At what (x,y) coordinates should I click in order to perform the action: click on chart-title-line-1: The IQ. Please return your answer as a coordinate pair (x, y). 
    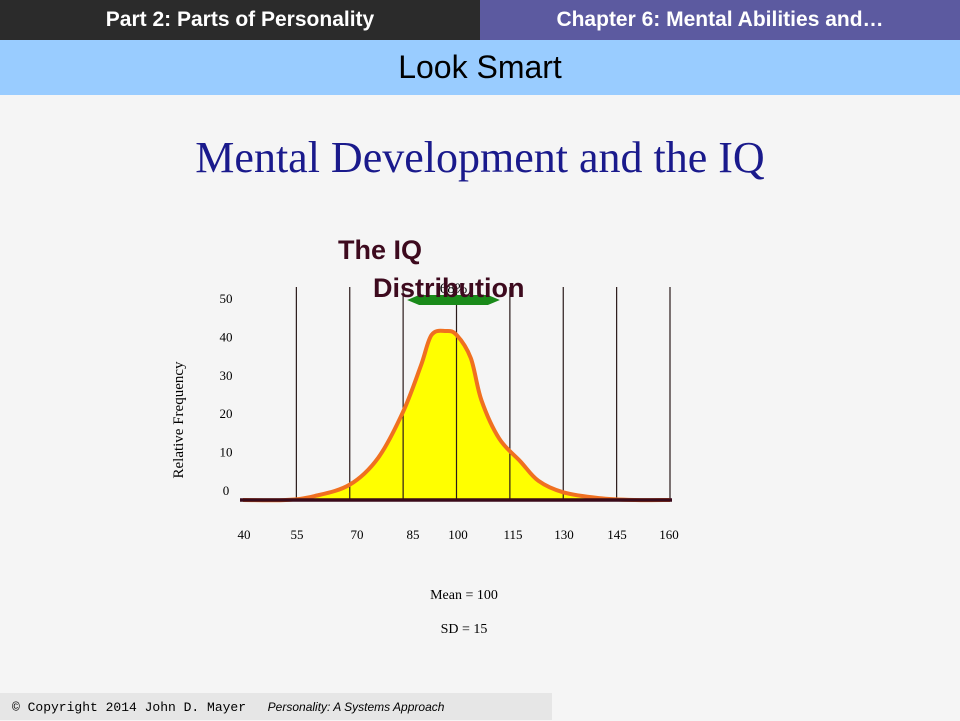
    Looking at the image, I should click on (380, 250).